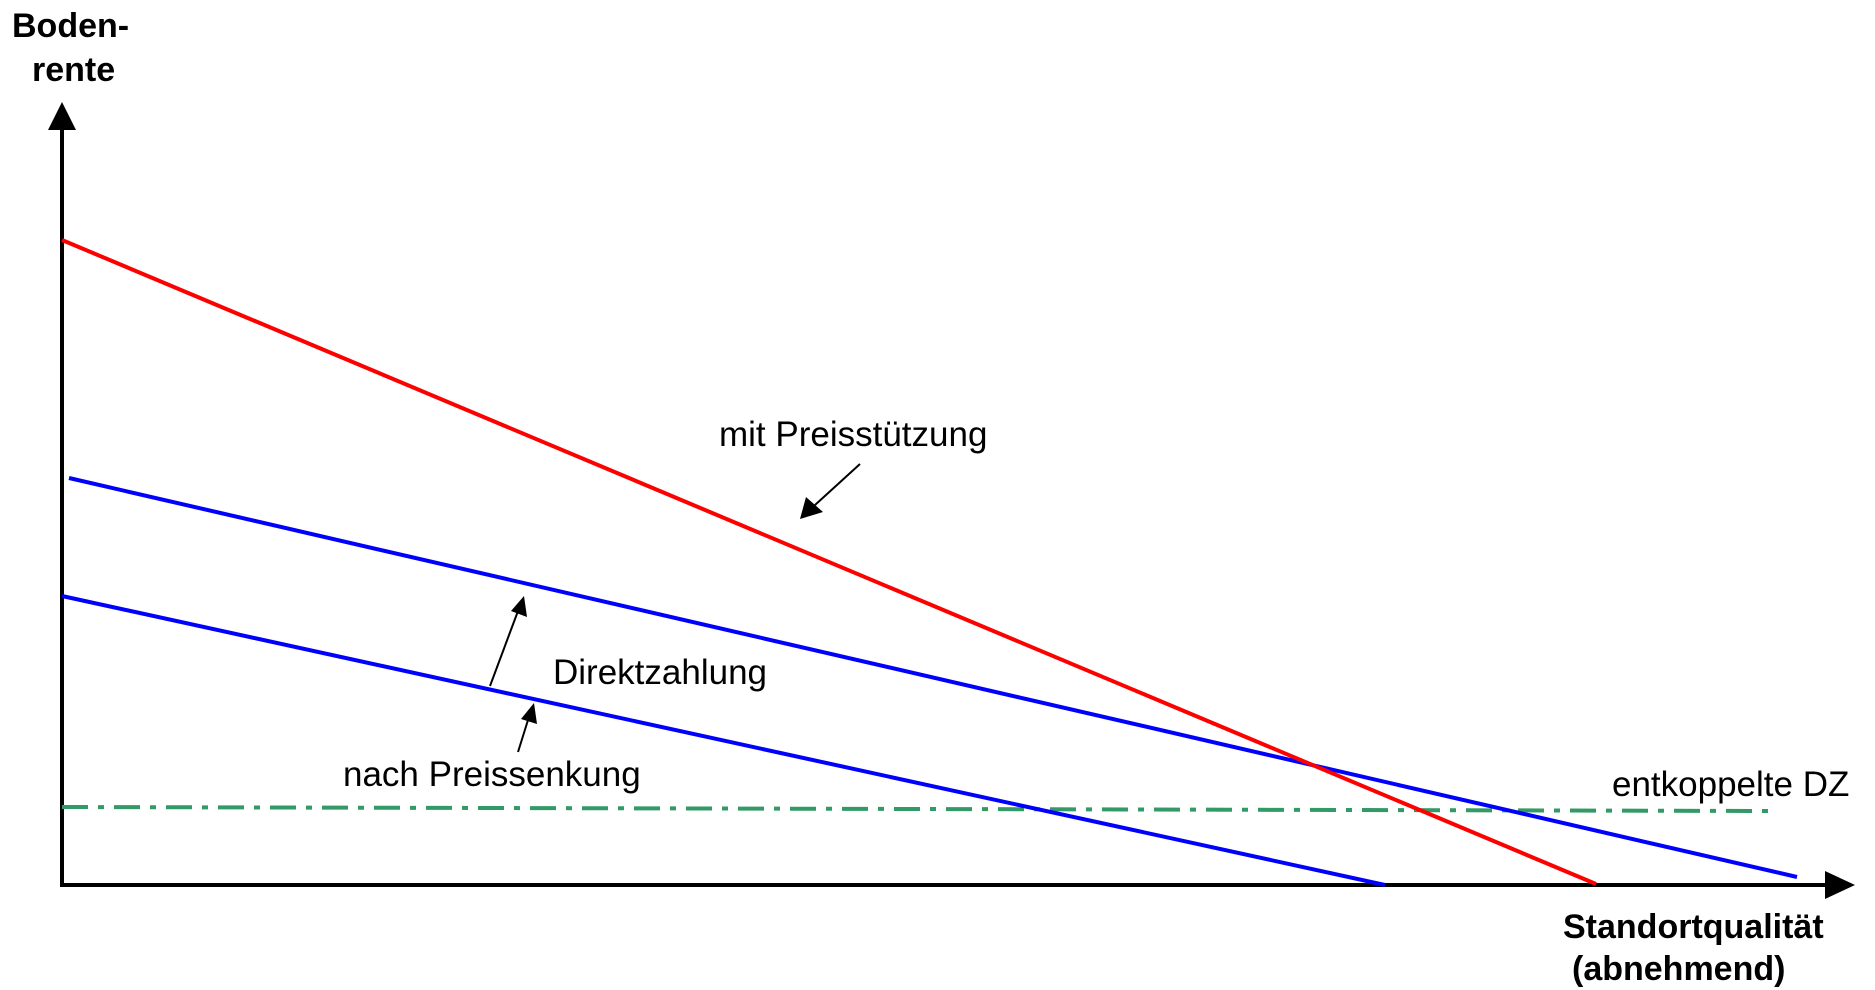 This screenshot has height=990, width=1875. What do you see at coordinates (1678, 969) in the screenshot?
I see `x-axis-title-line2: (abnehmend)` at bounding box center [1678, 969].